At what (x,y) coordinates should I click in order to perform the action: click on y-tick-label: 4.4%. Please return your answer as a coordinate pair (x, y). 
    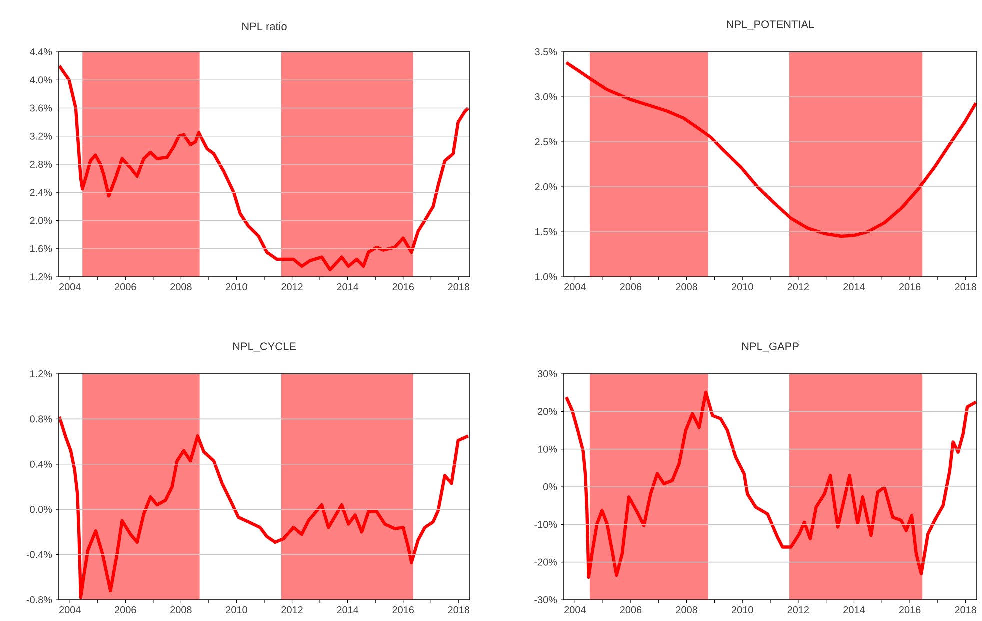
    Looking at the image, I should click on (41, 52).